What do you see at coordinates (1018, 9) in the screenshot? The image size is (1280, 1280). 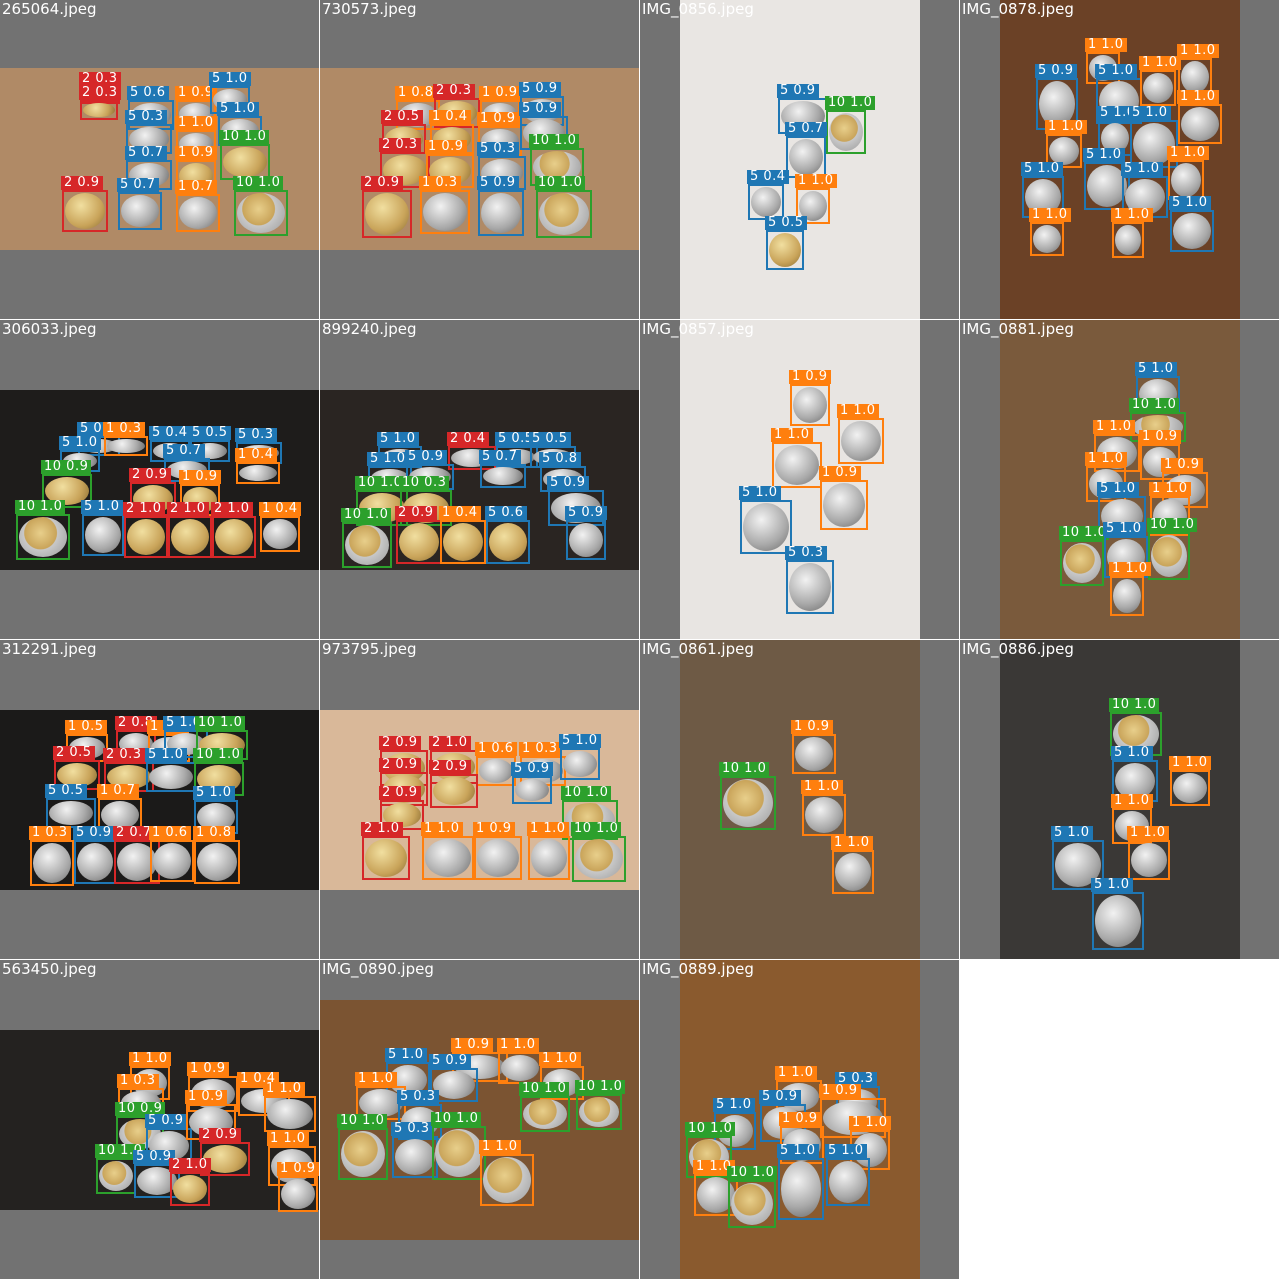 I see `file-name: IMG_0878.jpeg` at bounding box center [1018, 9].